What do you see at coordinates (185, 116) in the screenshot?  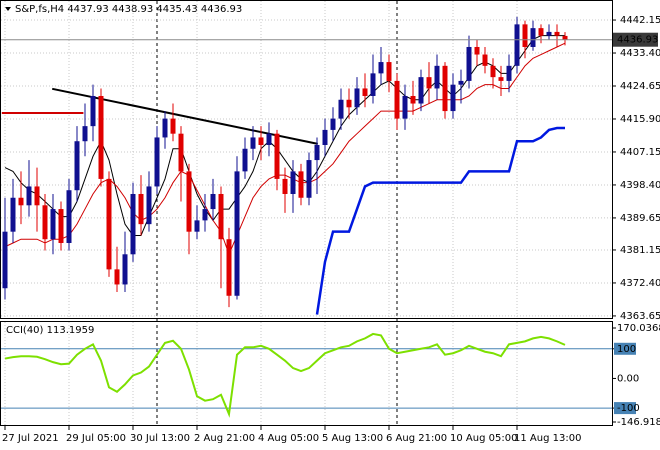 I see `drawn-line` at bounding box center [185, 116].